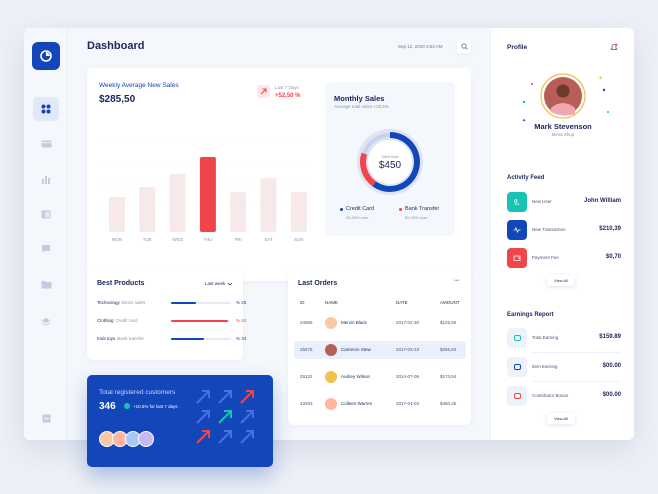  Describe the element at coordinates (46, 322) in the screenshot. I see `sidebar-item-layers` at that location.